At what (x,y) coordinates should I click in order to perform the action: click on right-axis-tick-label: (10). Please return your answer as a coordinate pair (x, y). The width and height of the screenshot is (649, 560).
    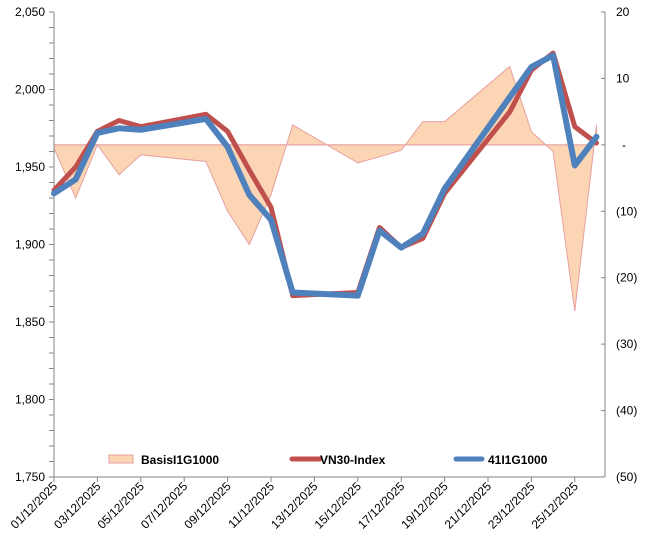
    Looking at the image, I should click on (626, 211).